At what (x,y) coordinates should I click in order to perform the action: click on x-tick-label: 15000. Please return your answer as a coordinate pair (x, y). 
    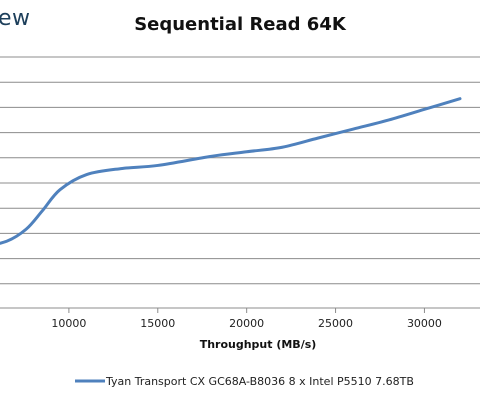
    Looking at the image, I should click on (157, 323).